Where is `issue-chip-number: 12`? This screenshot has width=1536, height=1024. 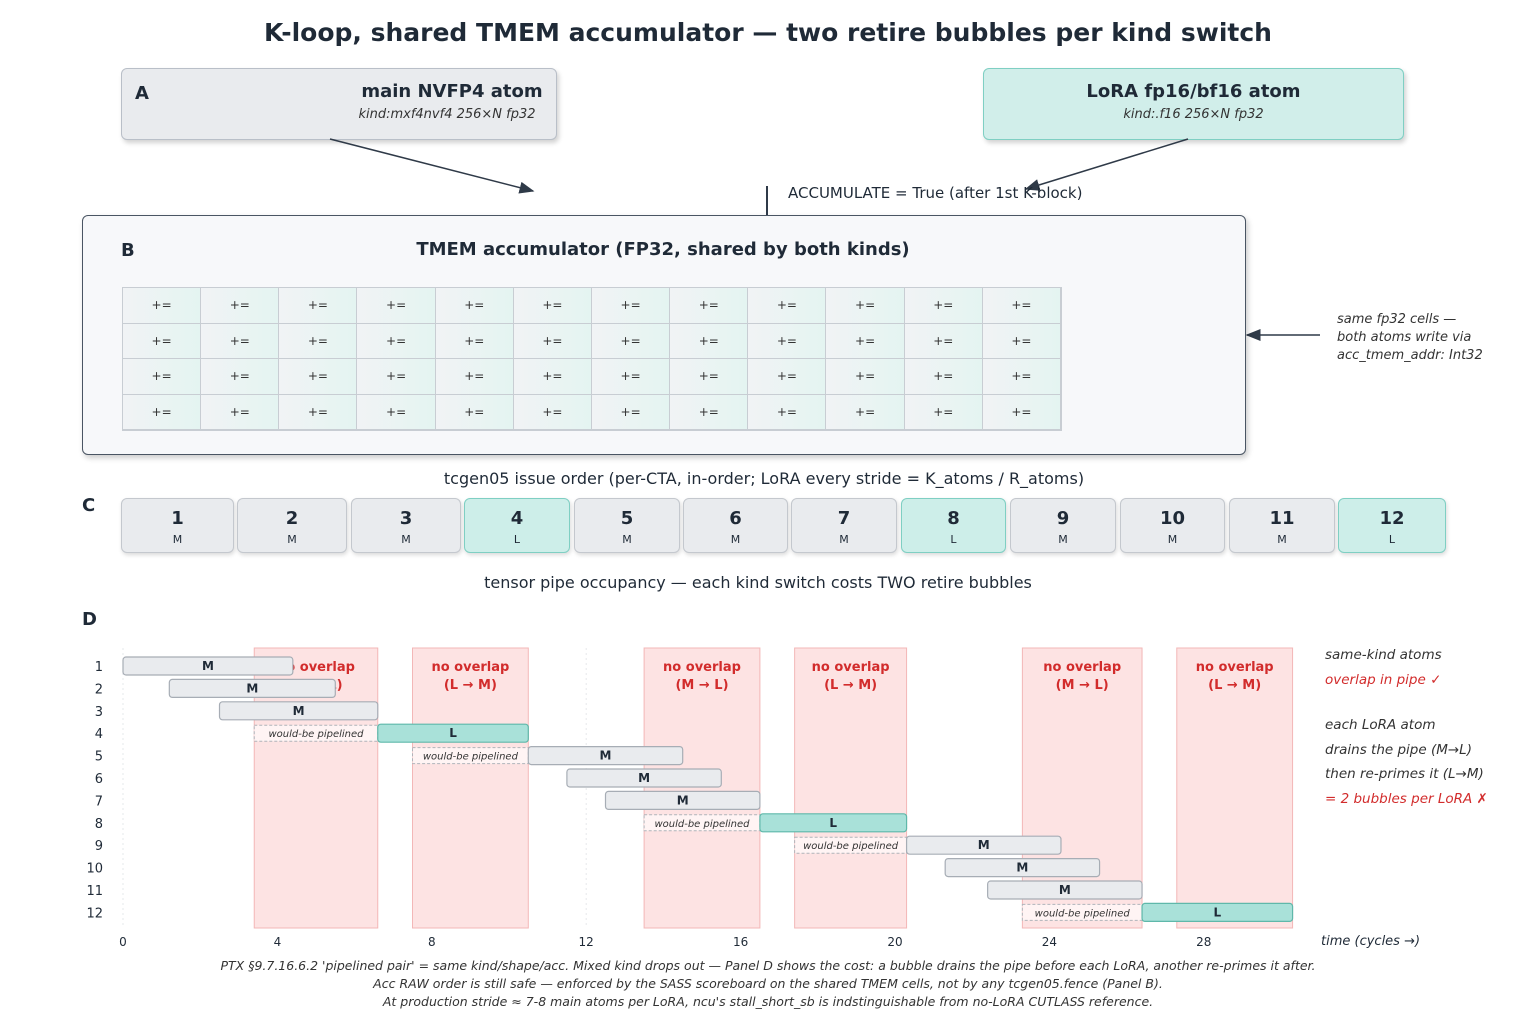
issue-chip-number: 12 is located at coordinates (1392, 518).